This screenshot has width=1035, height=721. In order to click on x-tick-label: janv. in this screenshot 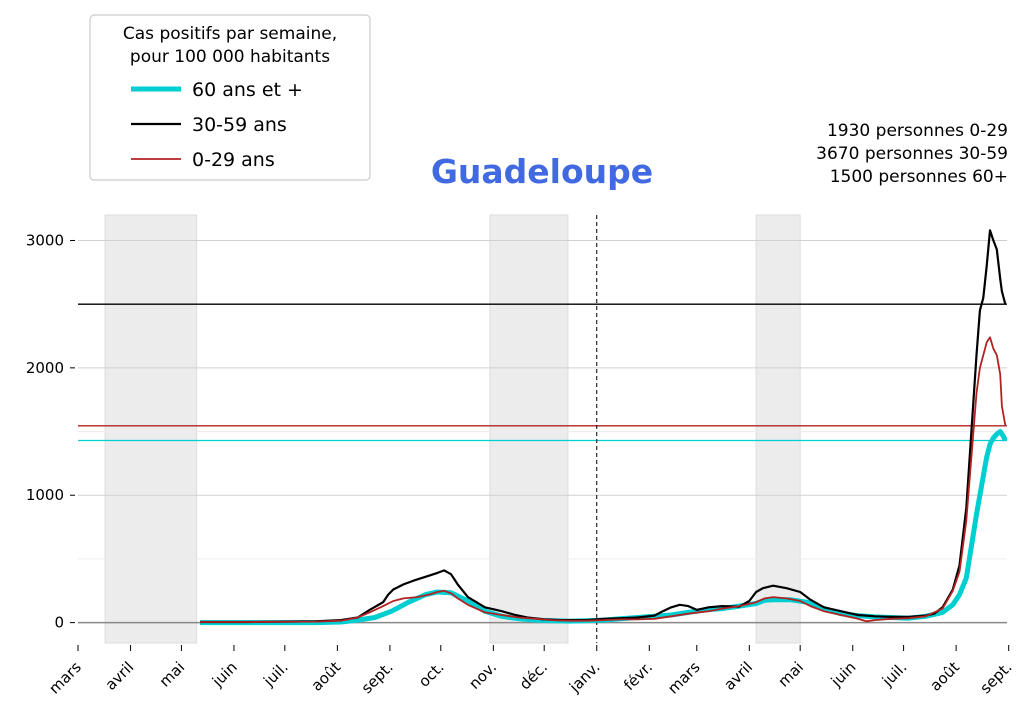, I will do `click(584, 677)`.